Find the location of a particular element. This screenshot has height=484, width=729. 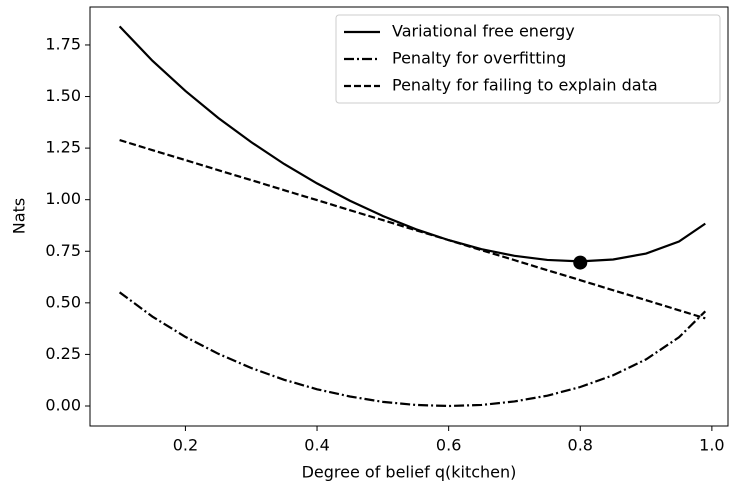

y-axis-label: Nats is located at coordinates (19, 216).